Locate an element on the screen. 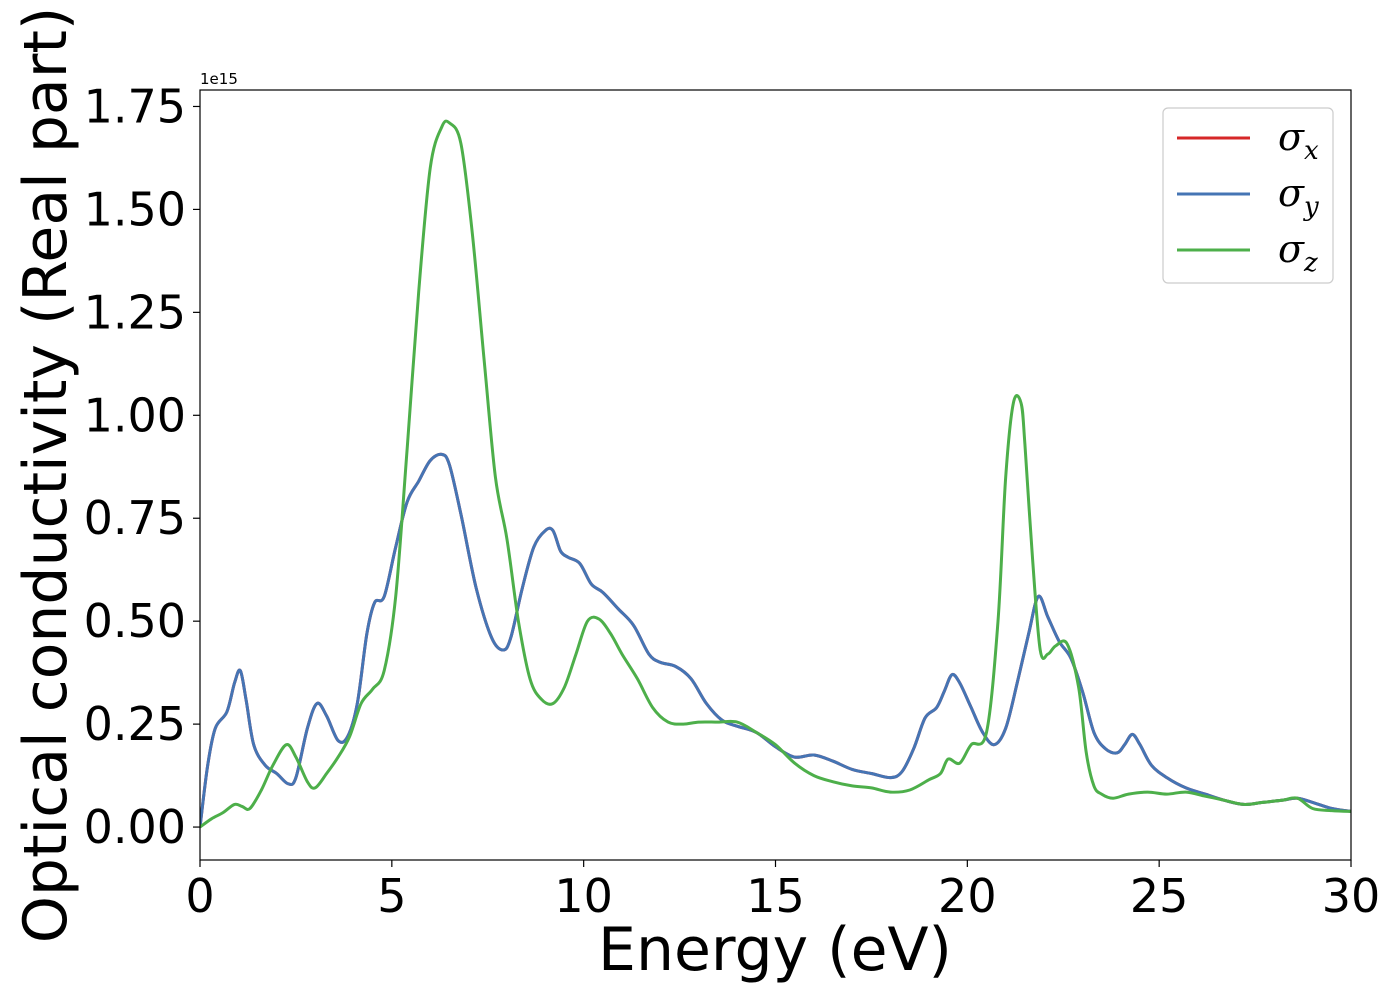 This screenshot has height=1000, width=1400. x-tick-label: 10 is located at coordinates (583, 896).